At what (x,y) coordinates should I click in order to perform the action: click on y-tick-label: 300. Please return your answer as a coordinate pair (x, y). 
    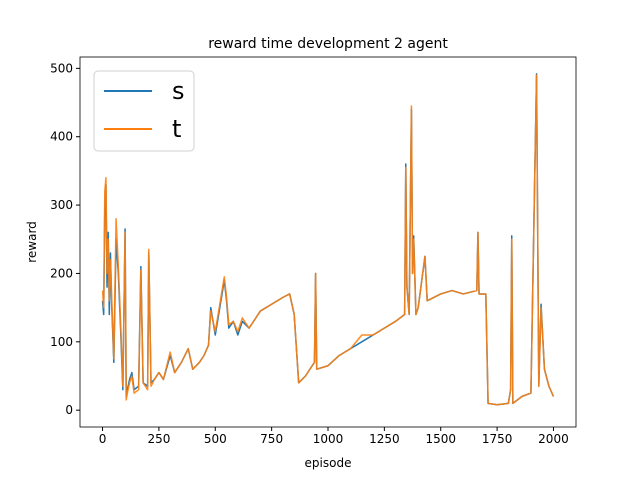
    Looking at the image, I should click on (61, 205).